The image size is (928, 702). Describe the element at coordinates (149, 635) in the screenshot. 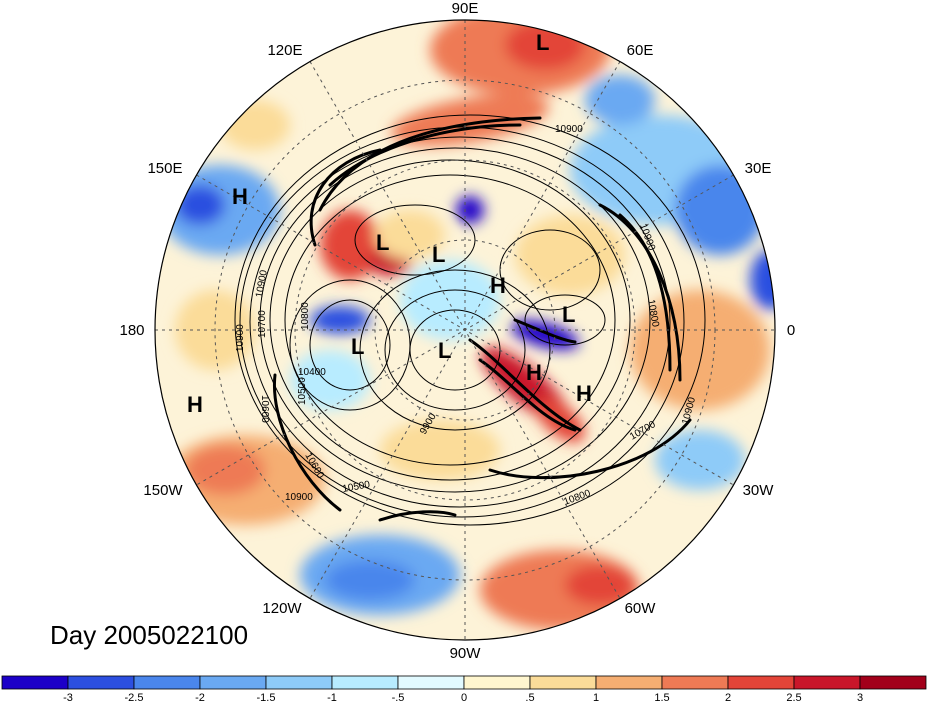

I see `day-title: Day 2005022100` at that location.